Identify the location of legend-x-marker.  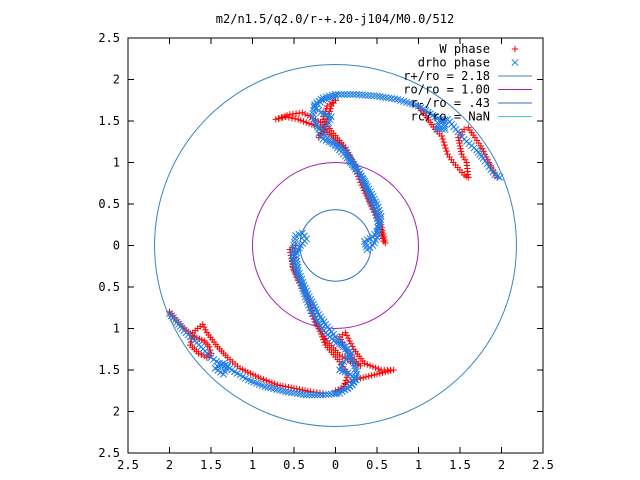
(515, 62).